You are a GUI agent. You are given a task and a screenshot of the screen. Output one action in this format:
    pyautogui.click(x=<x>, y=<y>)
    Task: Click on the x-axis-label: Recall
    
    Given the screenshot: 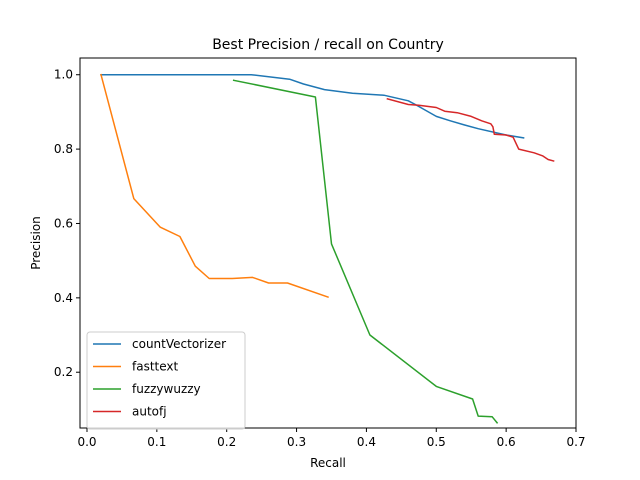 What is the action you would take?
    pyautogui.click(x=328, y=463)
    